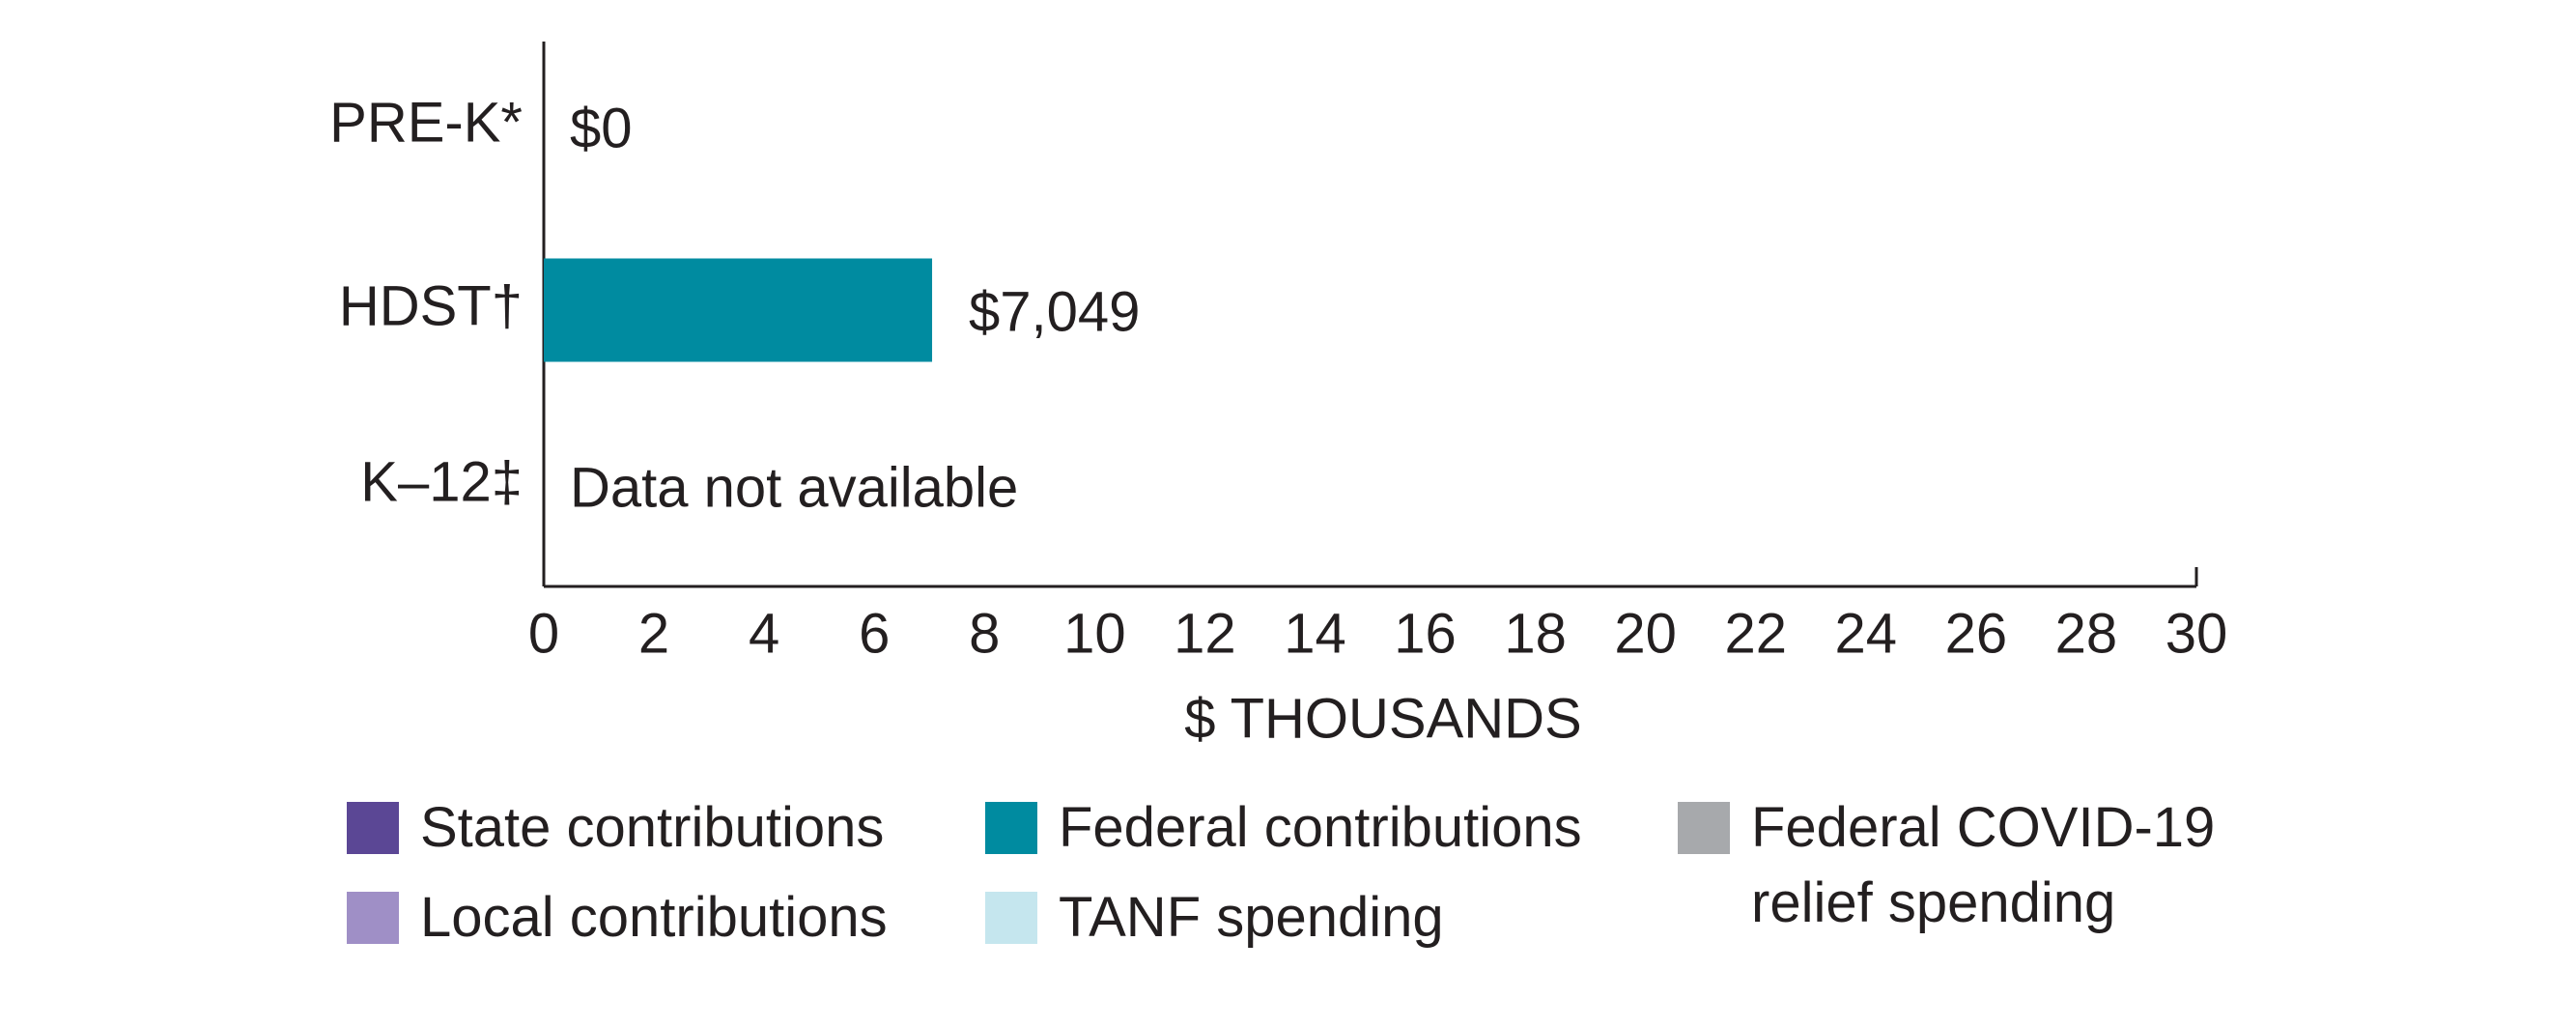 This screenshot has width=2576, height=1027. Describe the element at coordinates (431, 305) in the screenshot. I see `y-tick-label: HDST†` at that location.